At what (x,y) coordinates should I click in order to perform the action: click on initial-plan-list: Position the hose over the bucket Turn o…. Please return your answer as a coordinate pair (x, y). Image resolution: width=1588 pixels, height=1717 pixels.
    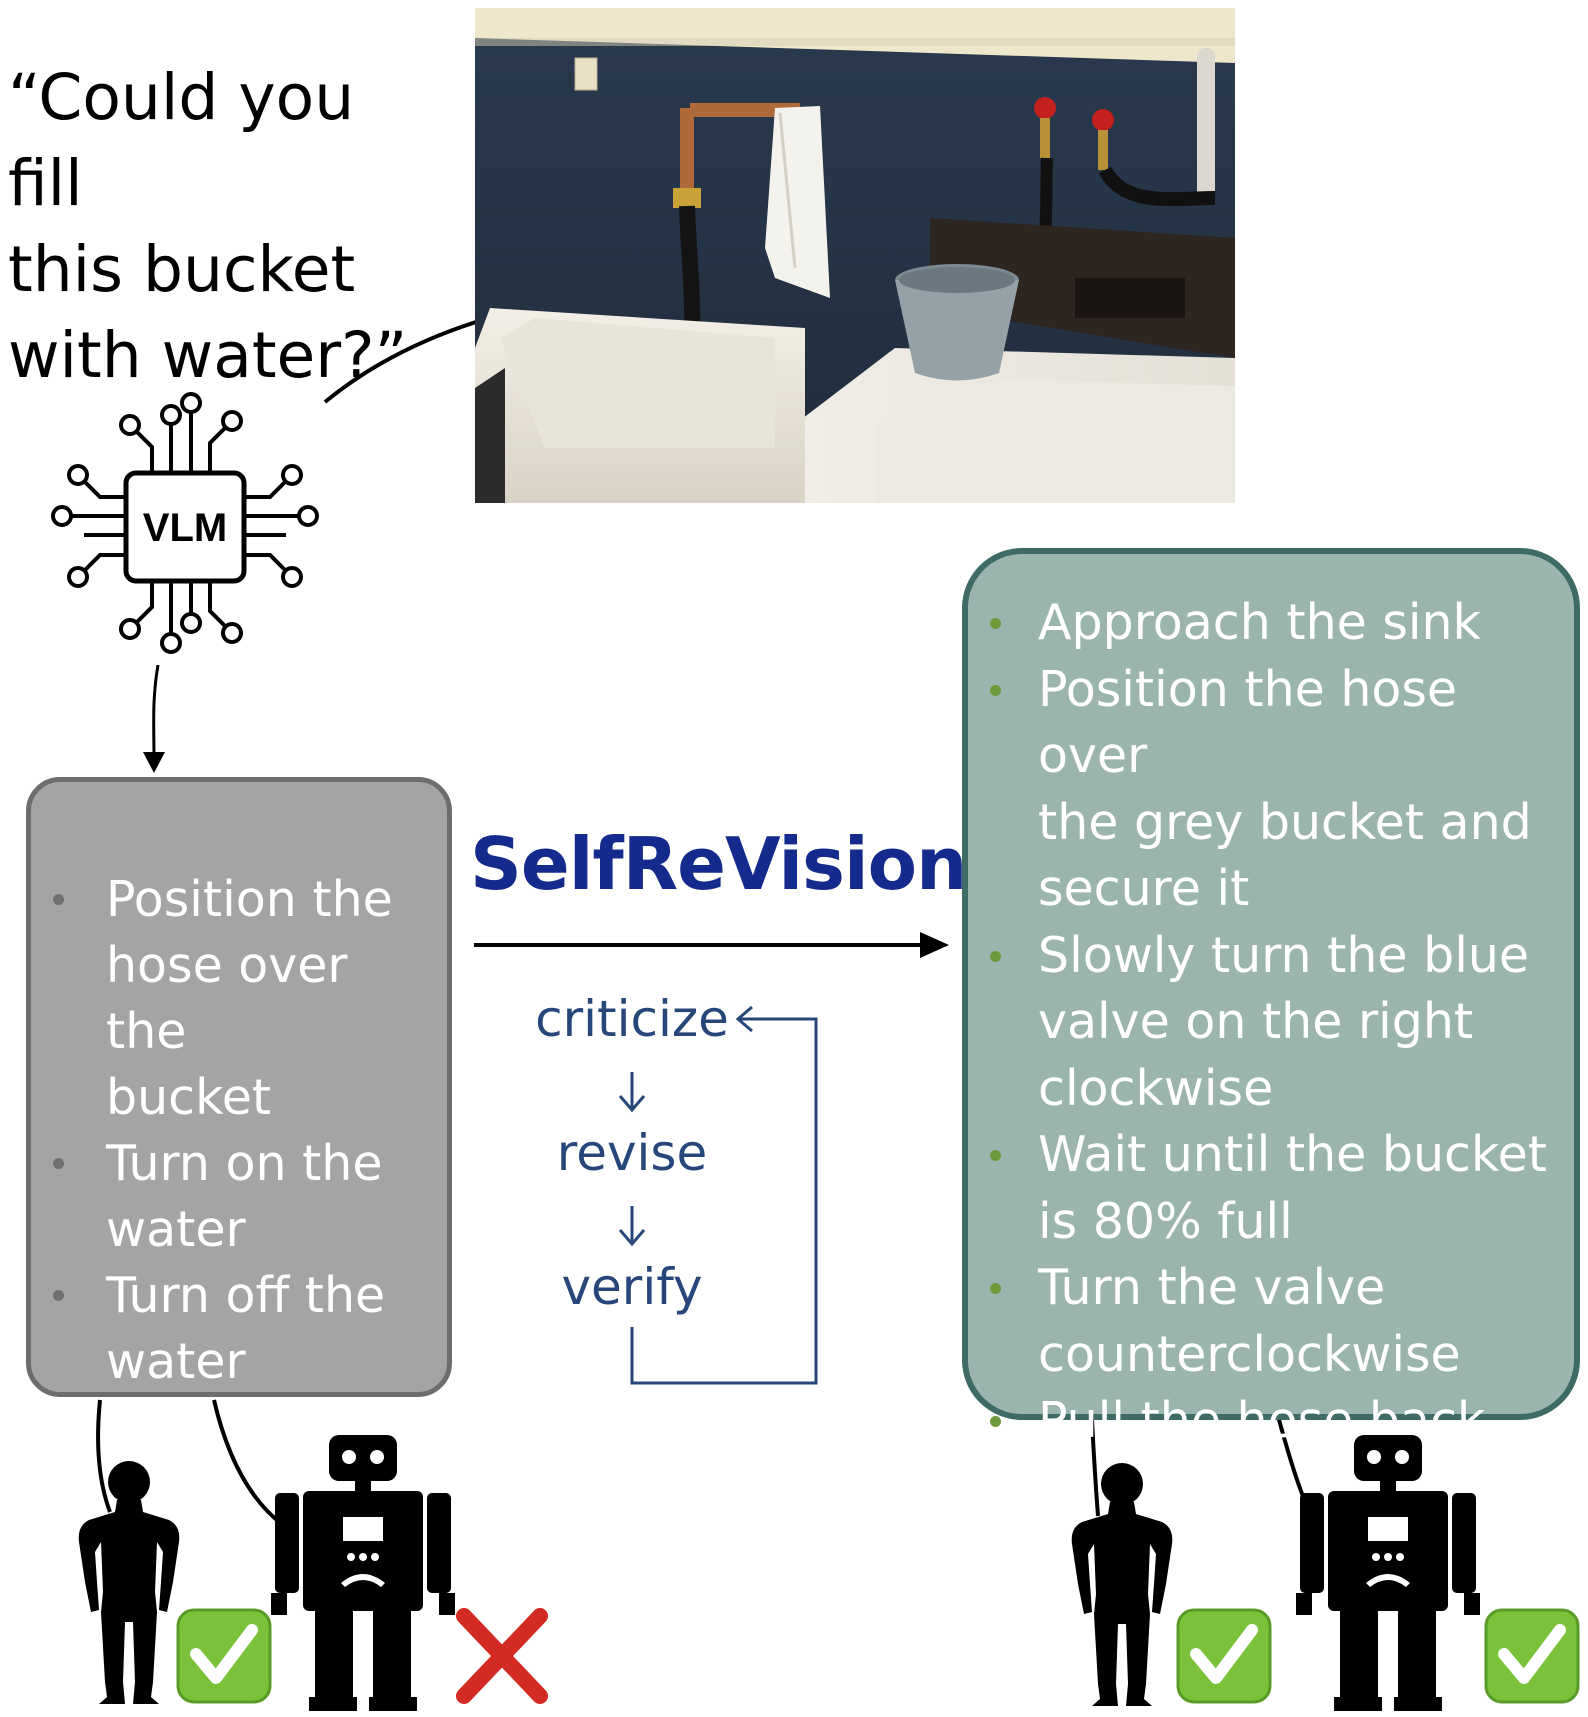
    Looking at the image, I should click on (233, 1131).